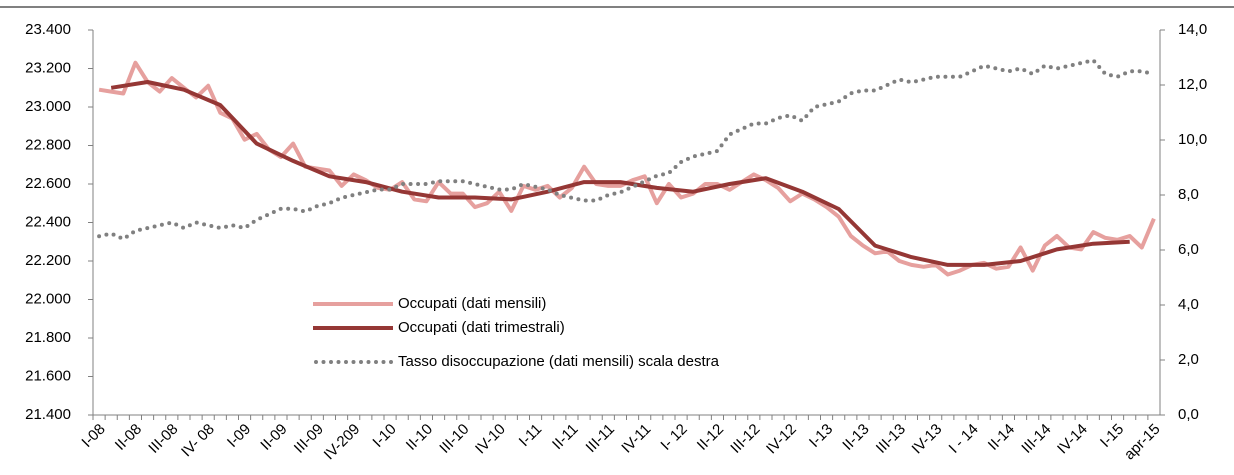 The image size is (1234, 475). I want to click on y2-tick-label: 10,0, so click(1192, 139).